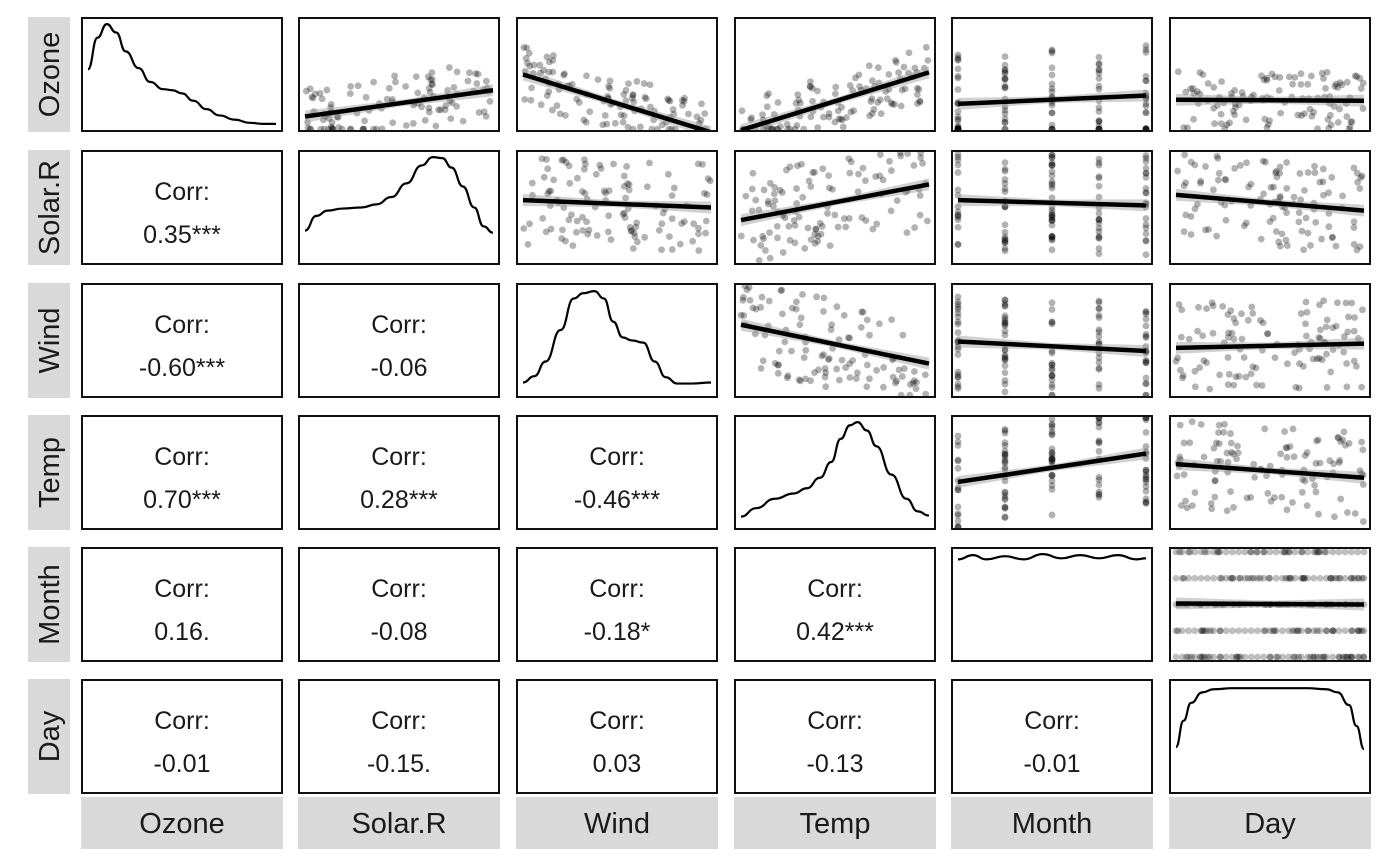 The width and height of the screenshot is (1400, 866). What do you see at coordinates (182, 368) in the screenshot?
I see `corr-value: -0.60***` at bounding box center [182, 368].